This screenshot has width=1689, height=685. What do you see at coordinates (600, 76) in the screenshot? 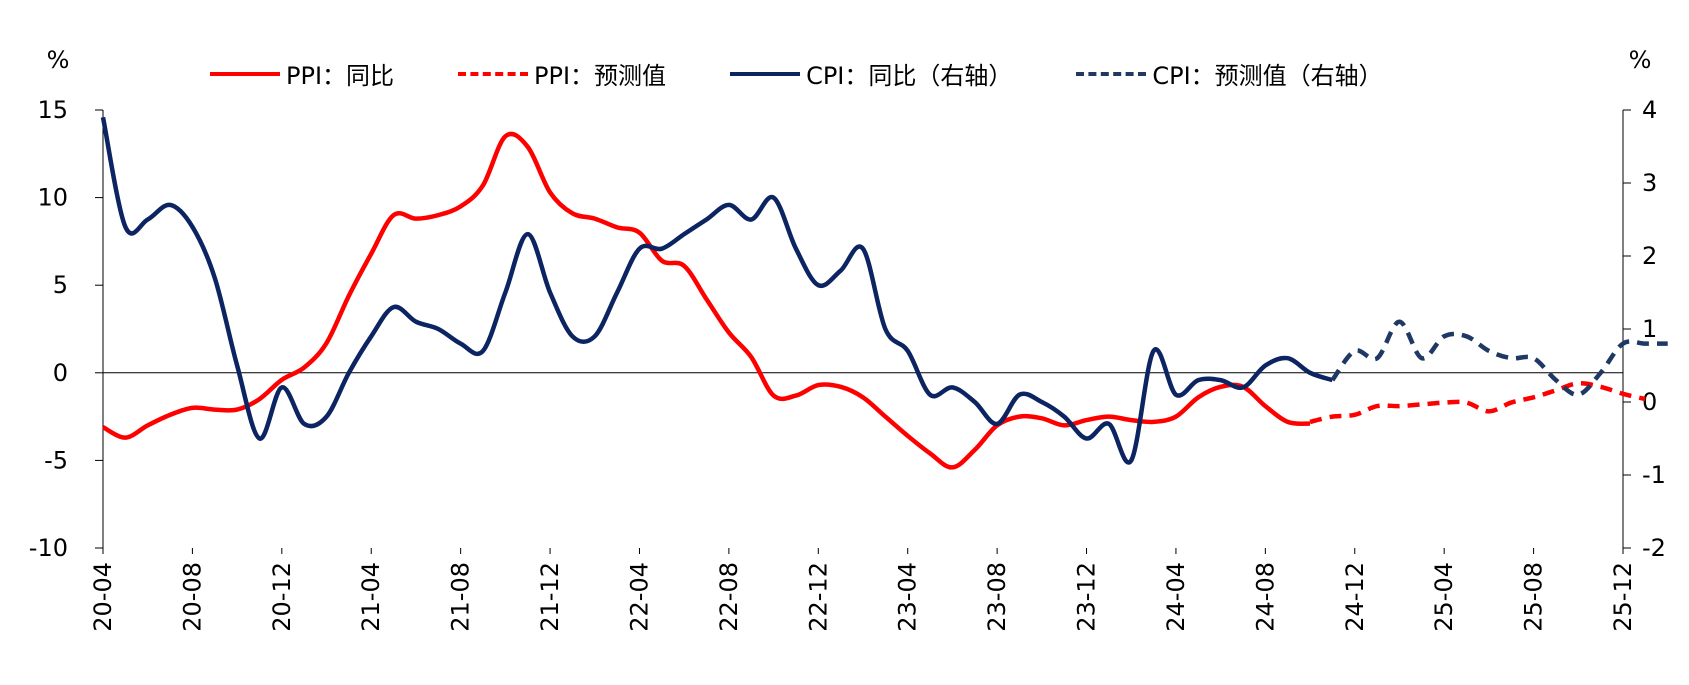
I see `legend-label-ppi-forecast: PPI：预测值` at bounding box center [600, 76].